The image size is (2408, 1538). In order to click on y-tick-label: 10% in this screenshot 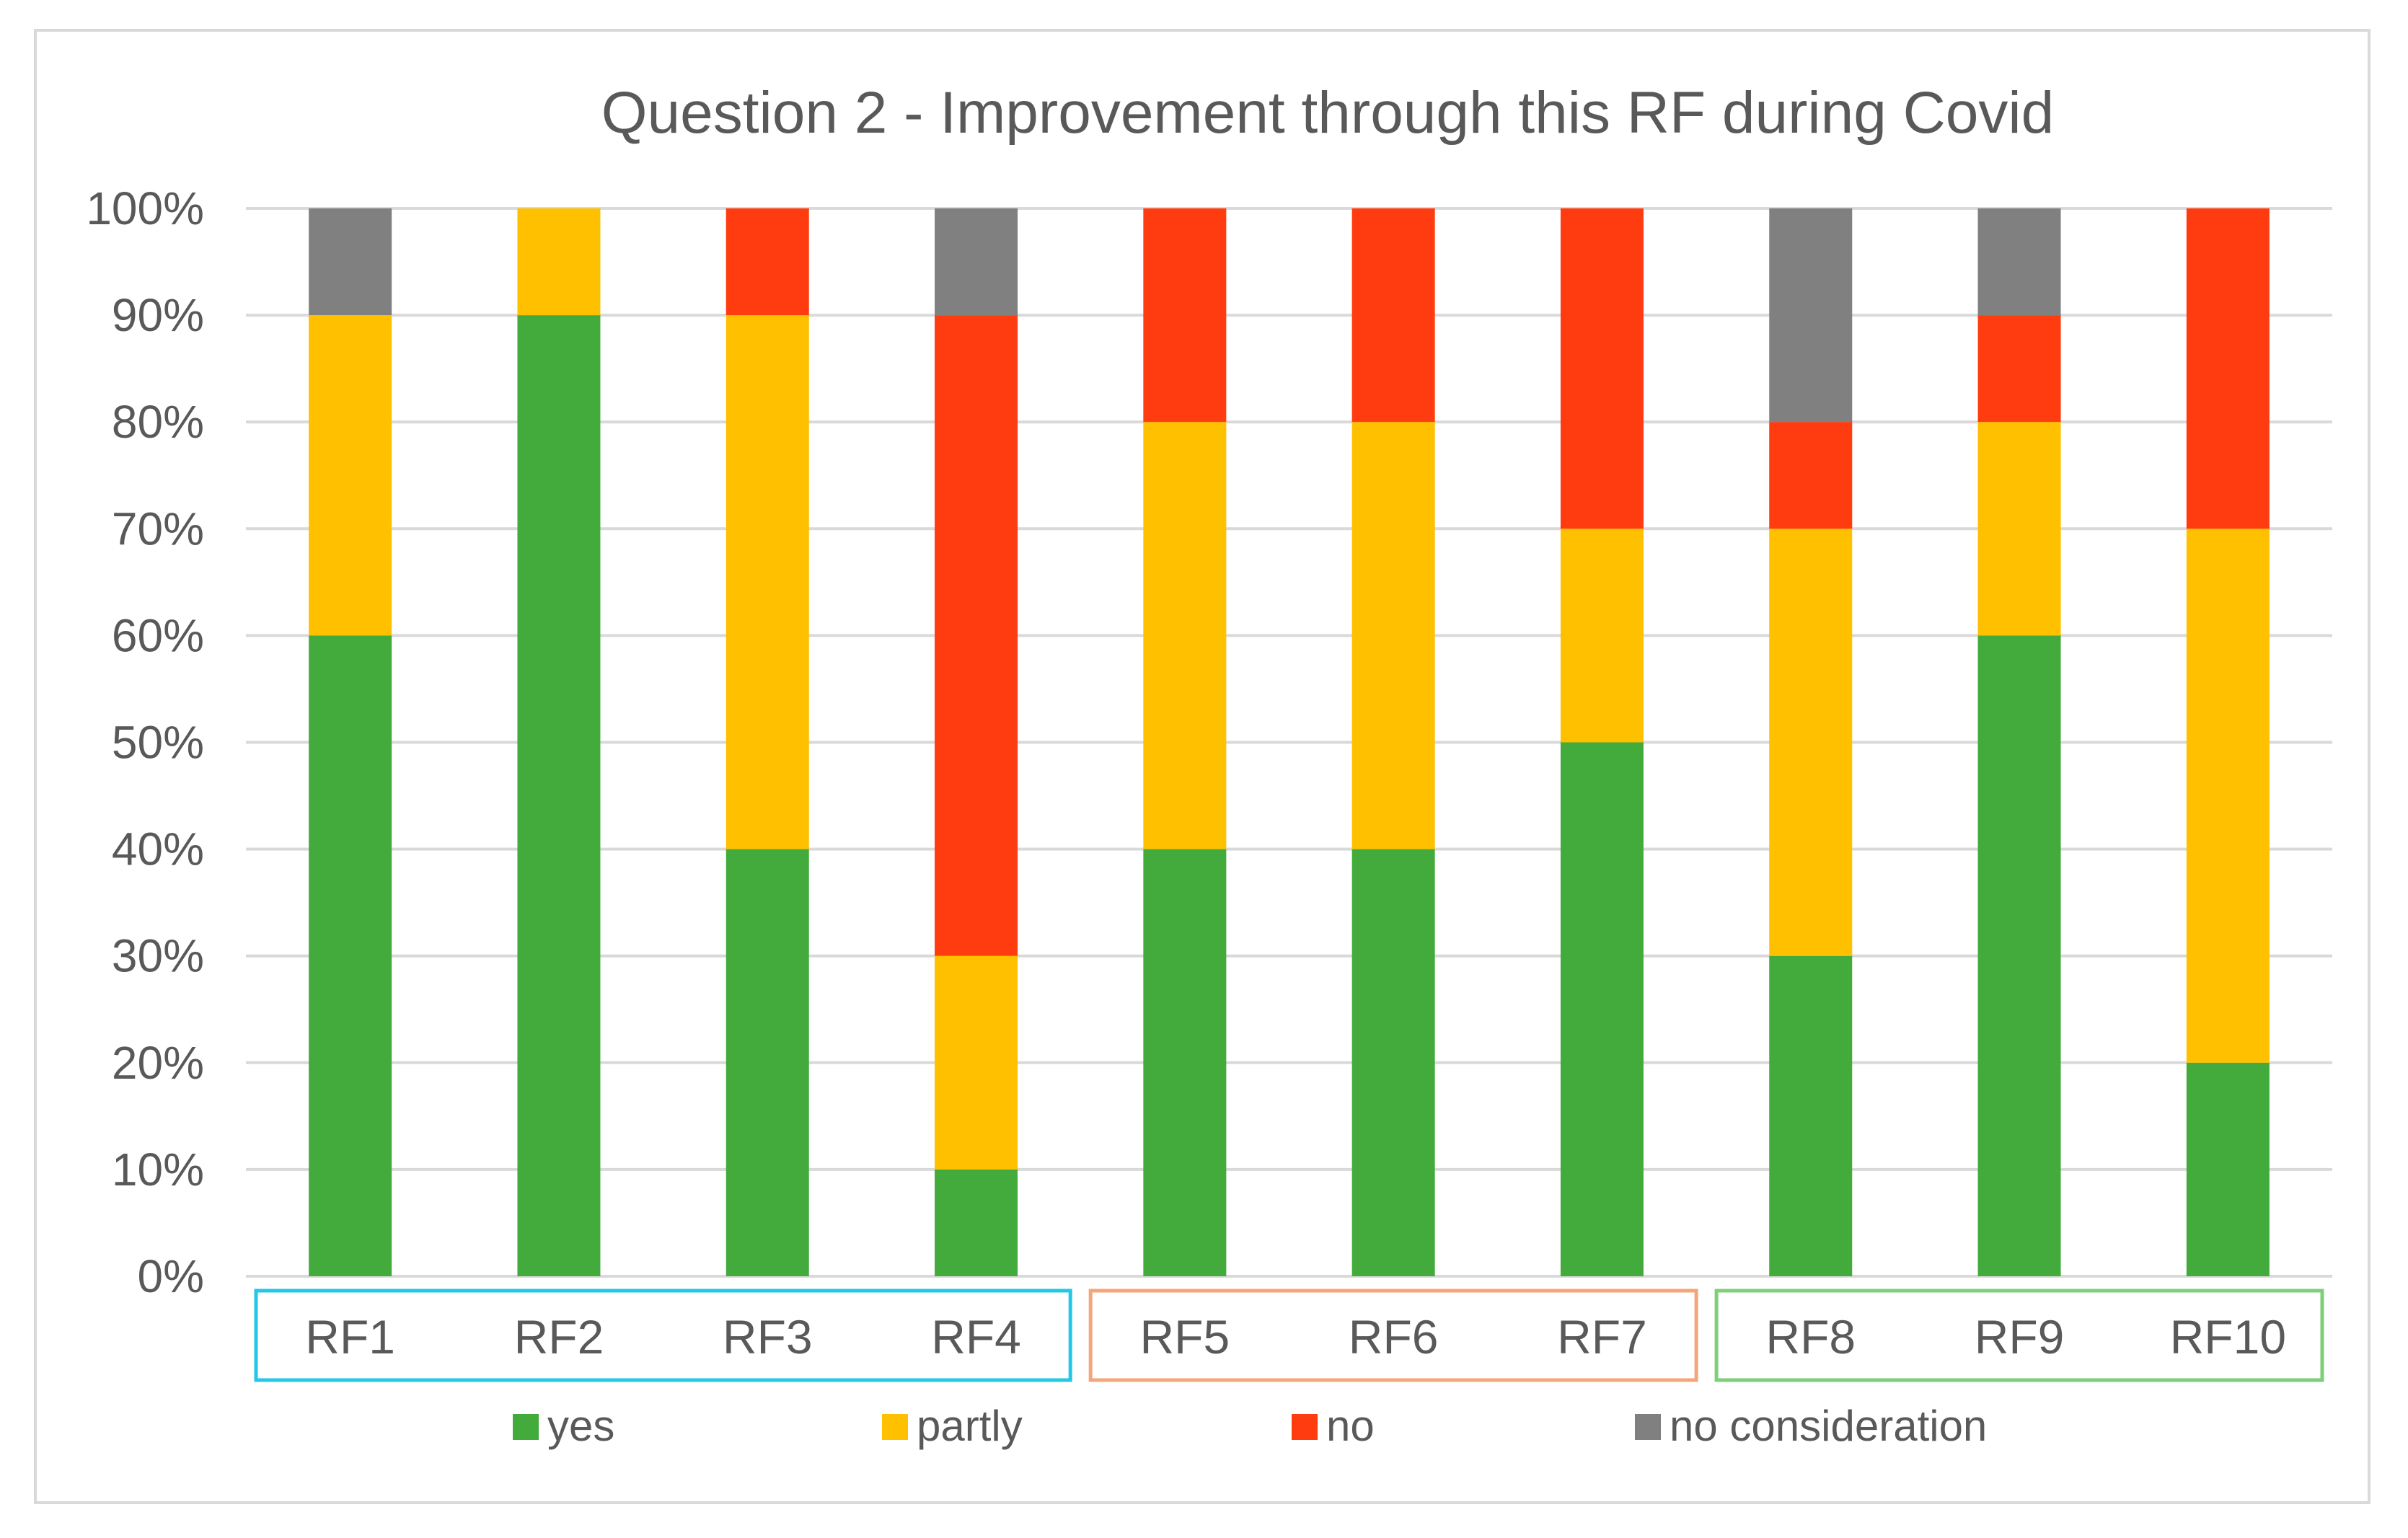, I will do `click(158, 1170)`.